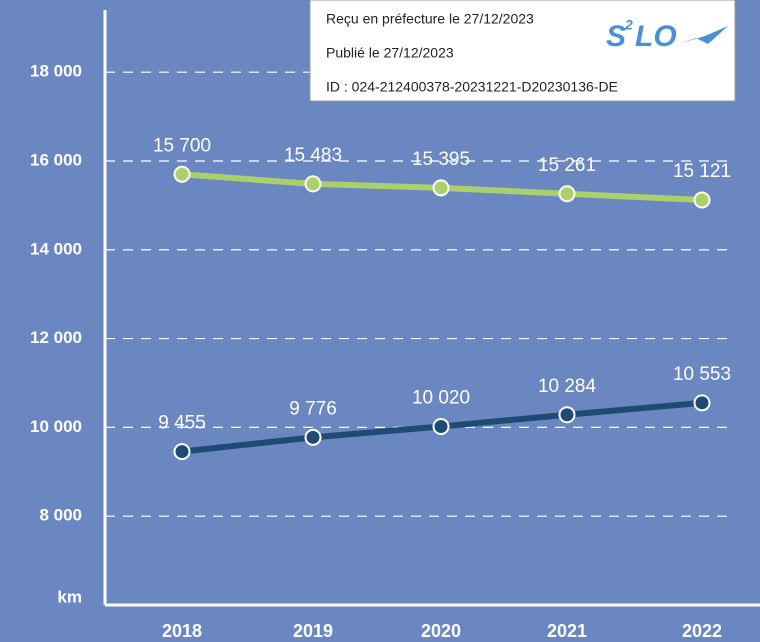  I want to click on logo-swoosh, so click(703, 35).